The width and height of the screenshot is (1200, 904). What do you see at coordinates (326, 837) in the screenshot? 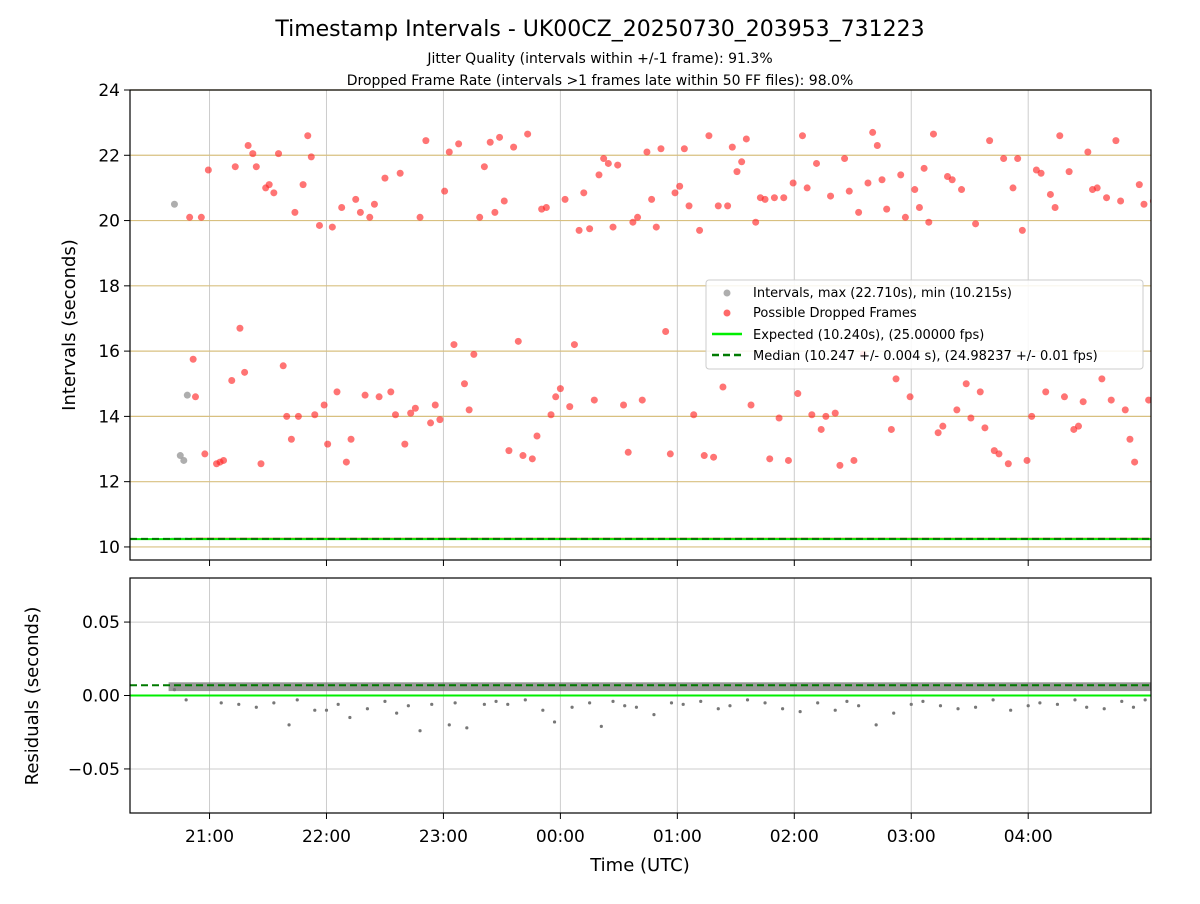
I see `x-tick-label: 22:00` at bounding box center [326, 837].